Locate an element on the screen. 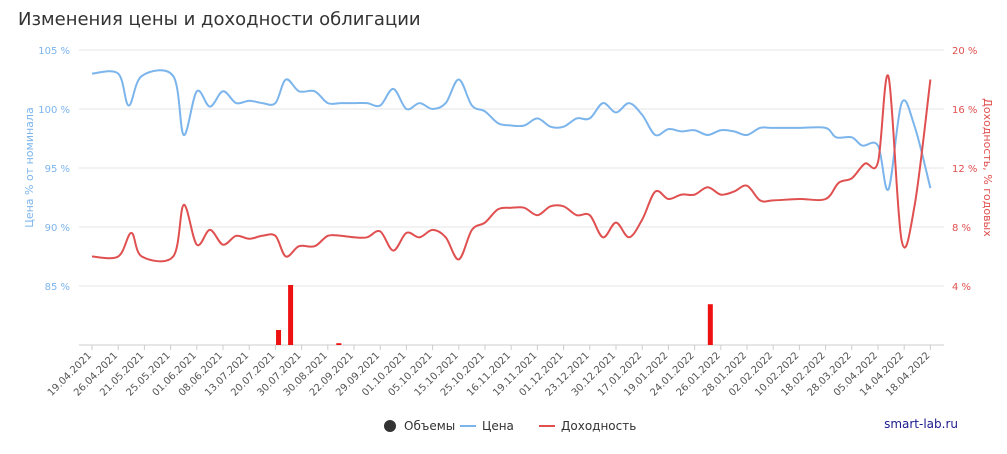 This screenshot has height=454, width=1007. chart-title: Изменения цены и доходности облигации is located at coordinates (219, 19).